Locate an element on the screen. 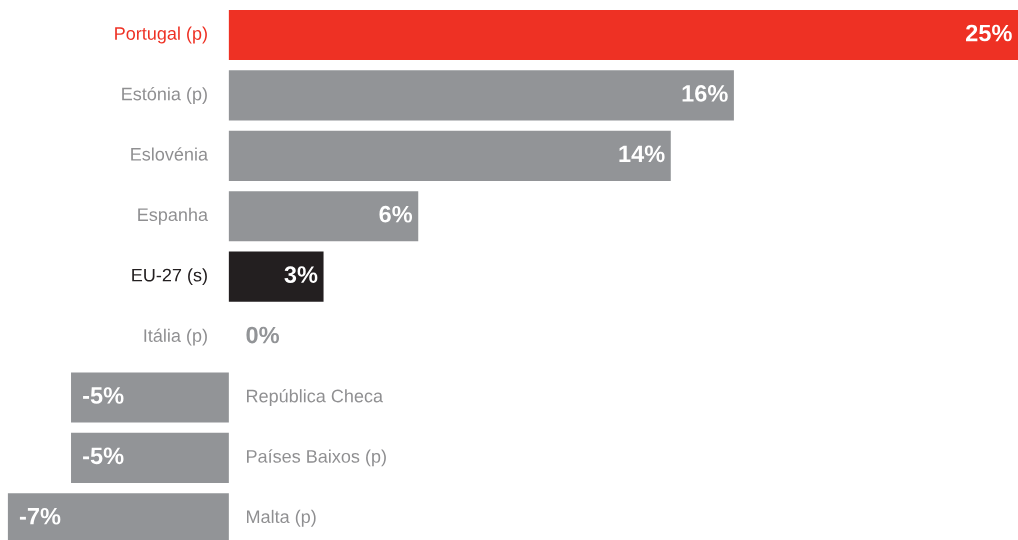  y-tick-label: Malta (p) is located at coordinates (281, 518).